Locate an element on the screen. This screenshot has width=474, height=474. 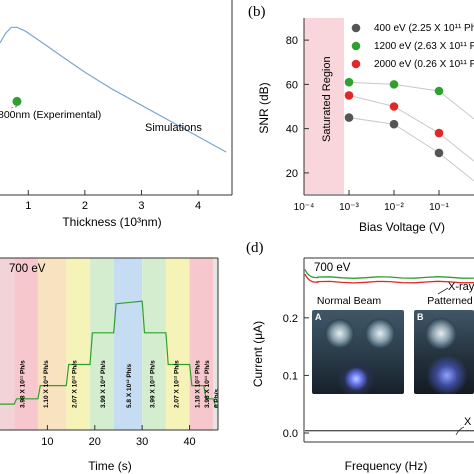
legend-entry: 1200 eV (2.63 X 10¹¹ Ph/s) is located at coordinates (424, 46).